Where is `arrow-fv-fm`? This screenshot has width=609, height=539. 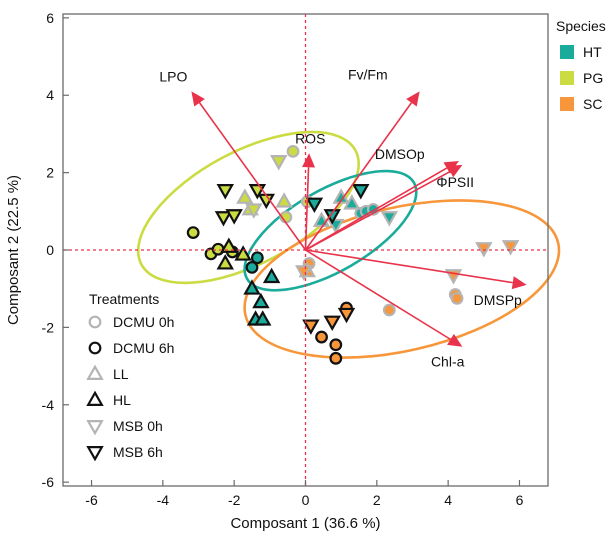
arrow-fv-fm is located at coordinates (358, 176).